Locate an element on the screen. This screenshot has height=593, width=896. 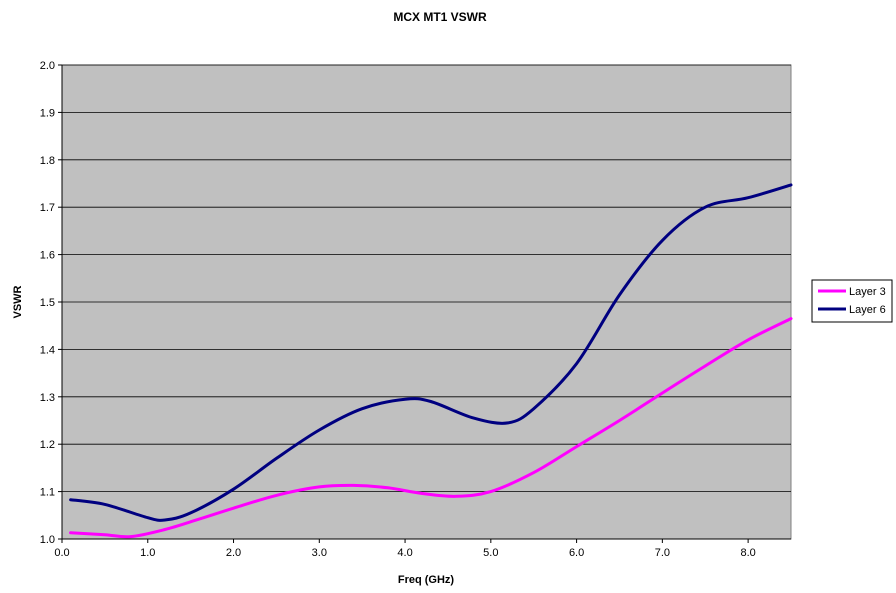
x-tick-label: 0.0 is located at coordinates (61, 553).